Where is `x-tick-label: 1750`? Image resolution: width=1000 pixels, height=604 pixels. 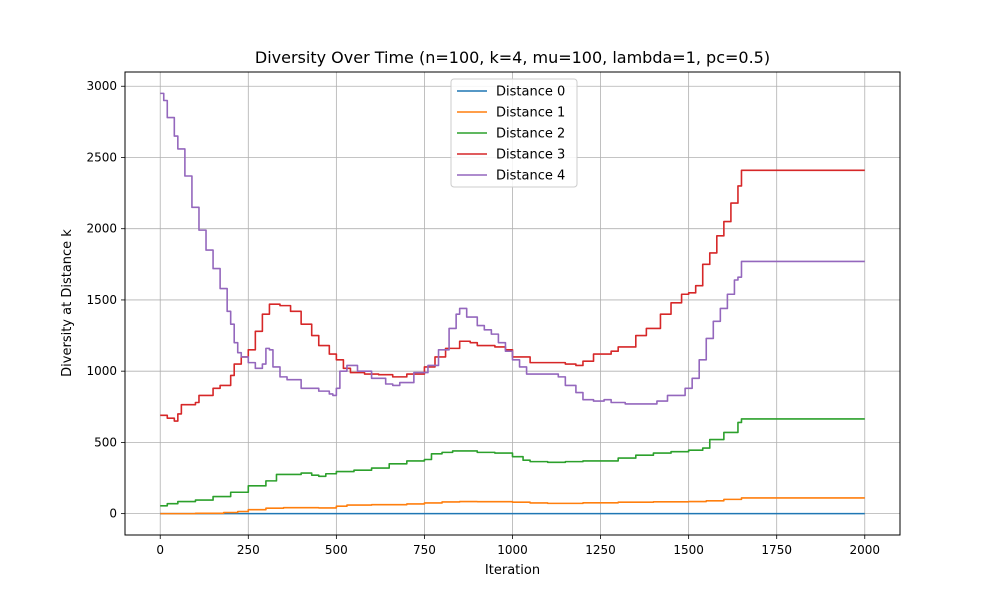 x-tick-label: 1750 is located at coordinates (776, 550).